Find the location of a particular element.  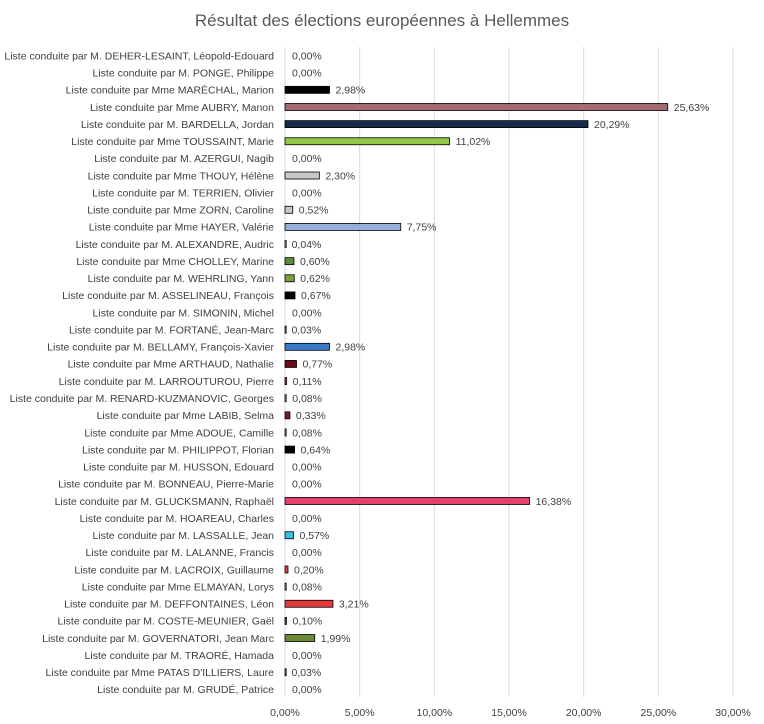

data-label: 11,02% is located at coordinates (473, 142).